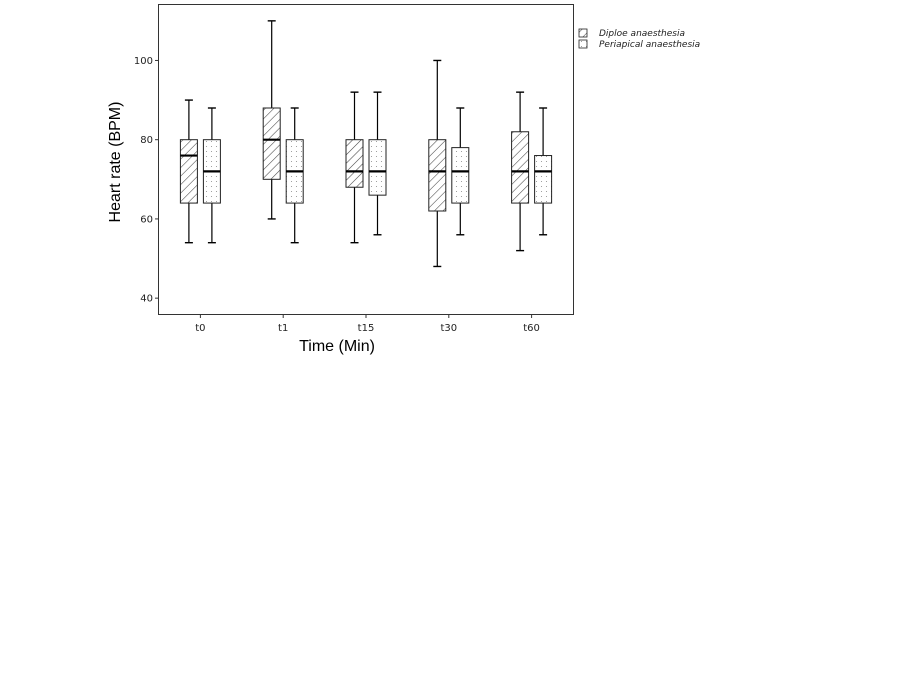  I want to click on legend-label: Diploe anaesthesia, so click(642, 34).